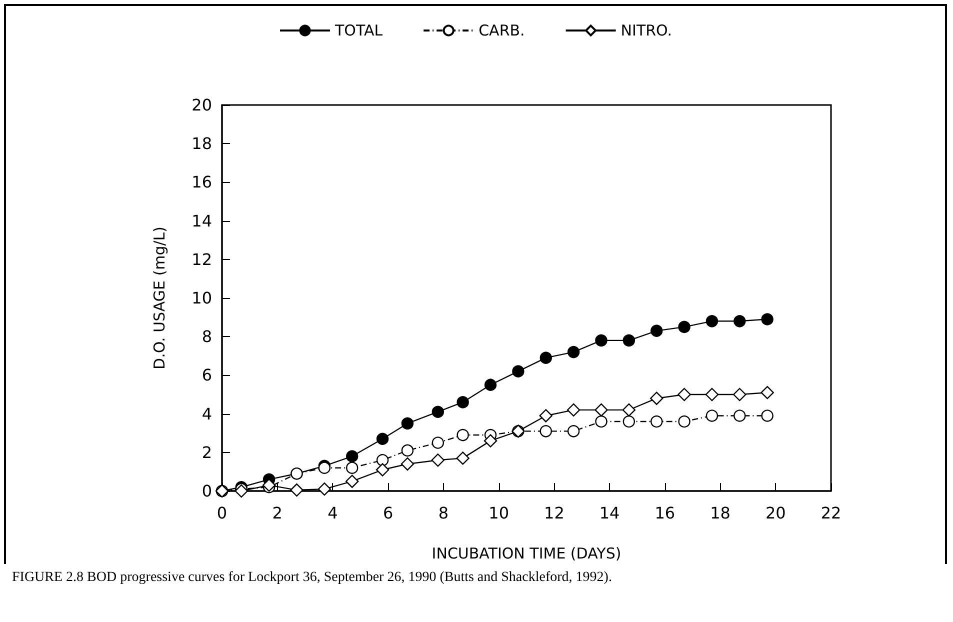 The image size is (953, 622). Describe the element at coordinates (202, 182) in the screenshot. I see `y-tick-label: 16` at that location.